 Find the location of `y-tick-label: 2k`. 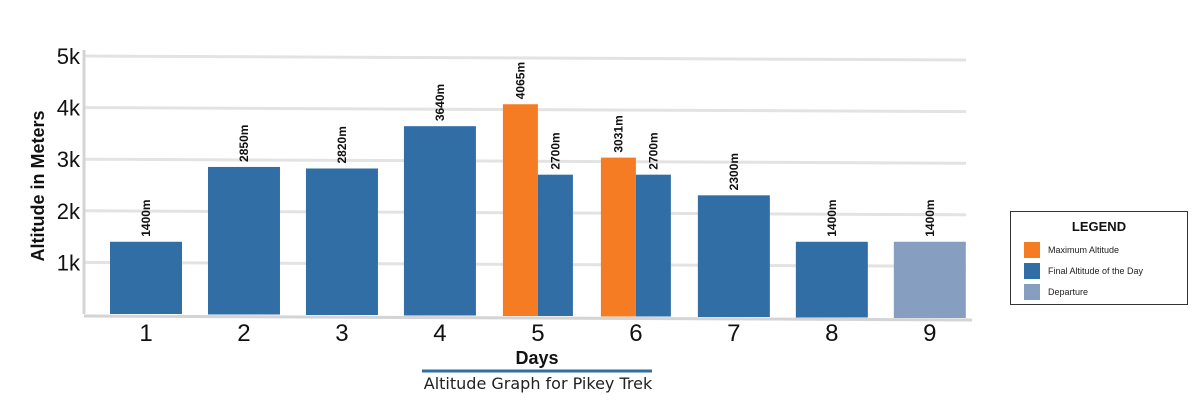

y-tick-label: 2k is located at coordinates (69, 211).